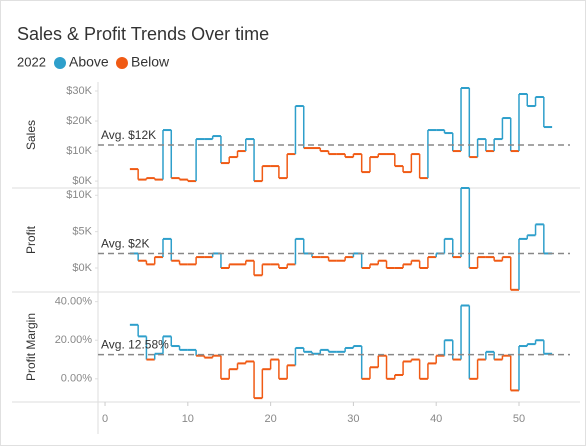 The width and height of the screenshot is (586, 446). Describe the element at coordinates (79, 121) in the screenshot. I see `y-tick-label: $20K` at that location.